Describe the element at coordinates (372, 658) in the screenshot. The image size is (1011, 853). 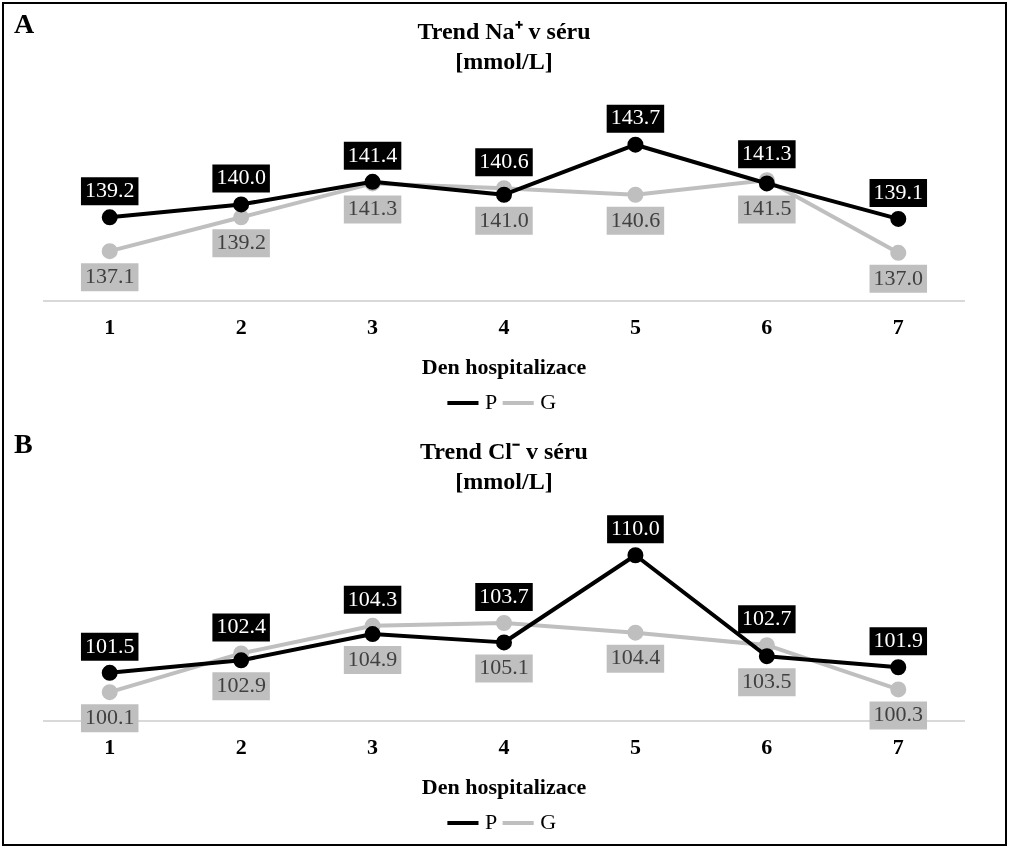
I see `data-label: 104.9` at that location.